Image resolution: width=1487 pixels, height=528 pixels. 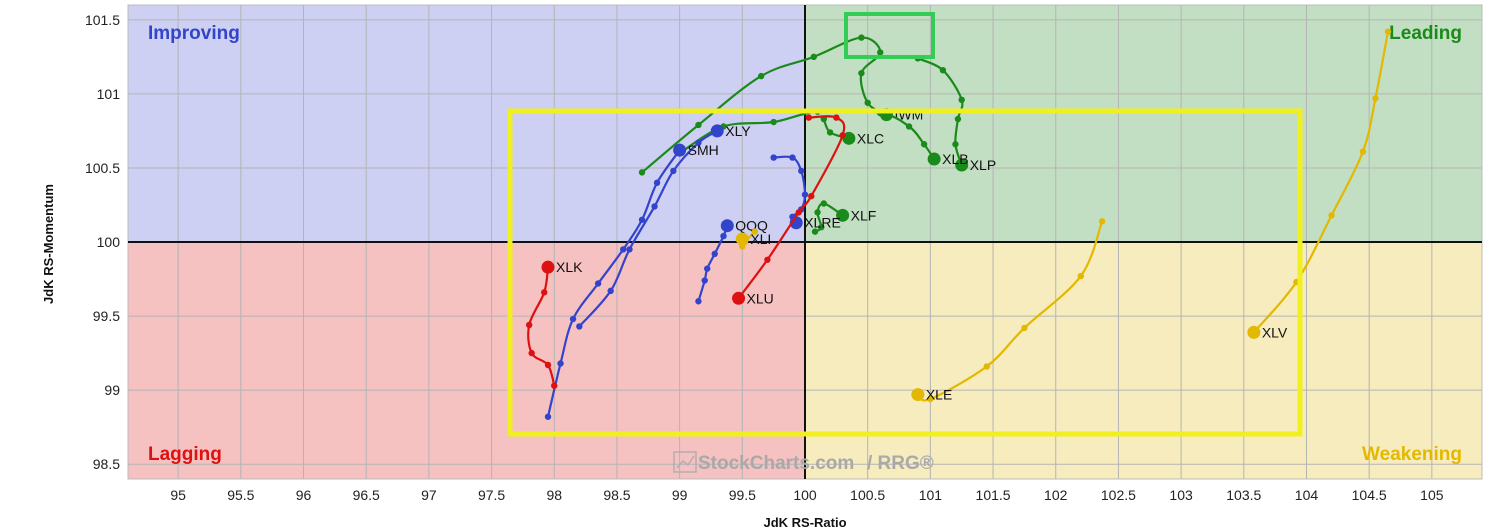 What do you see at coordinates (304, 495) in the screenshot?
I see `x-tick-label: 96` at bounding box center [304, 495].